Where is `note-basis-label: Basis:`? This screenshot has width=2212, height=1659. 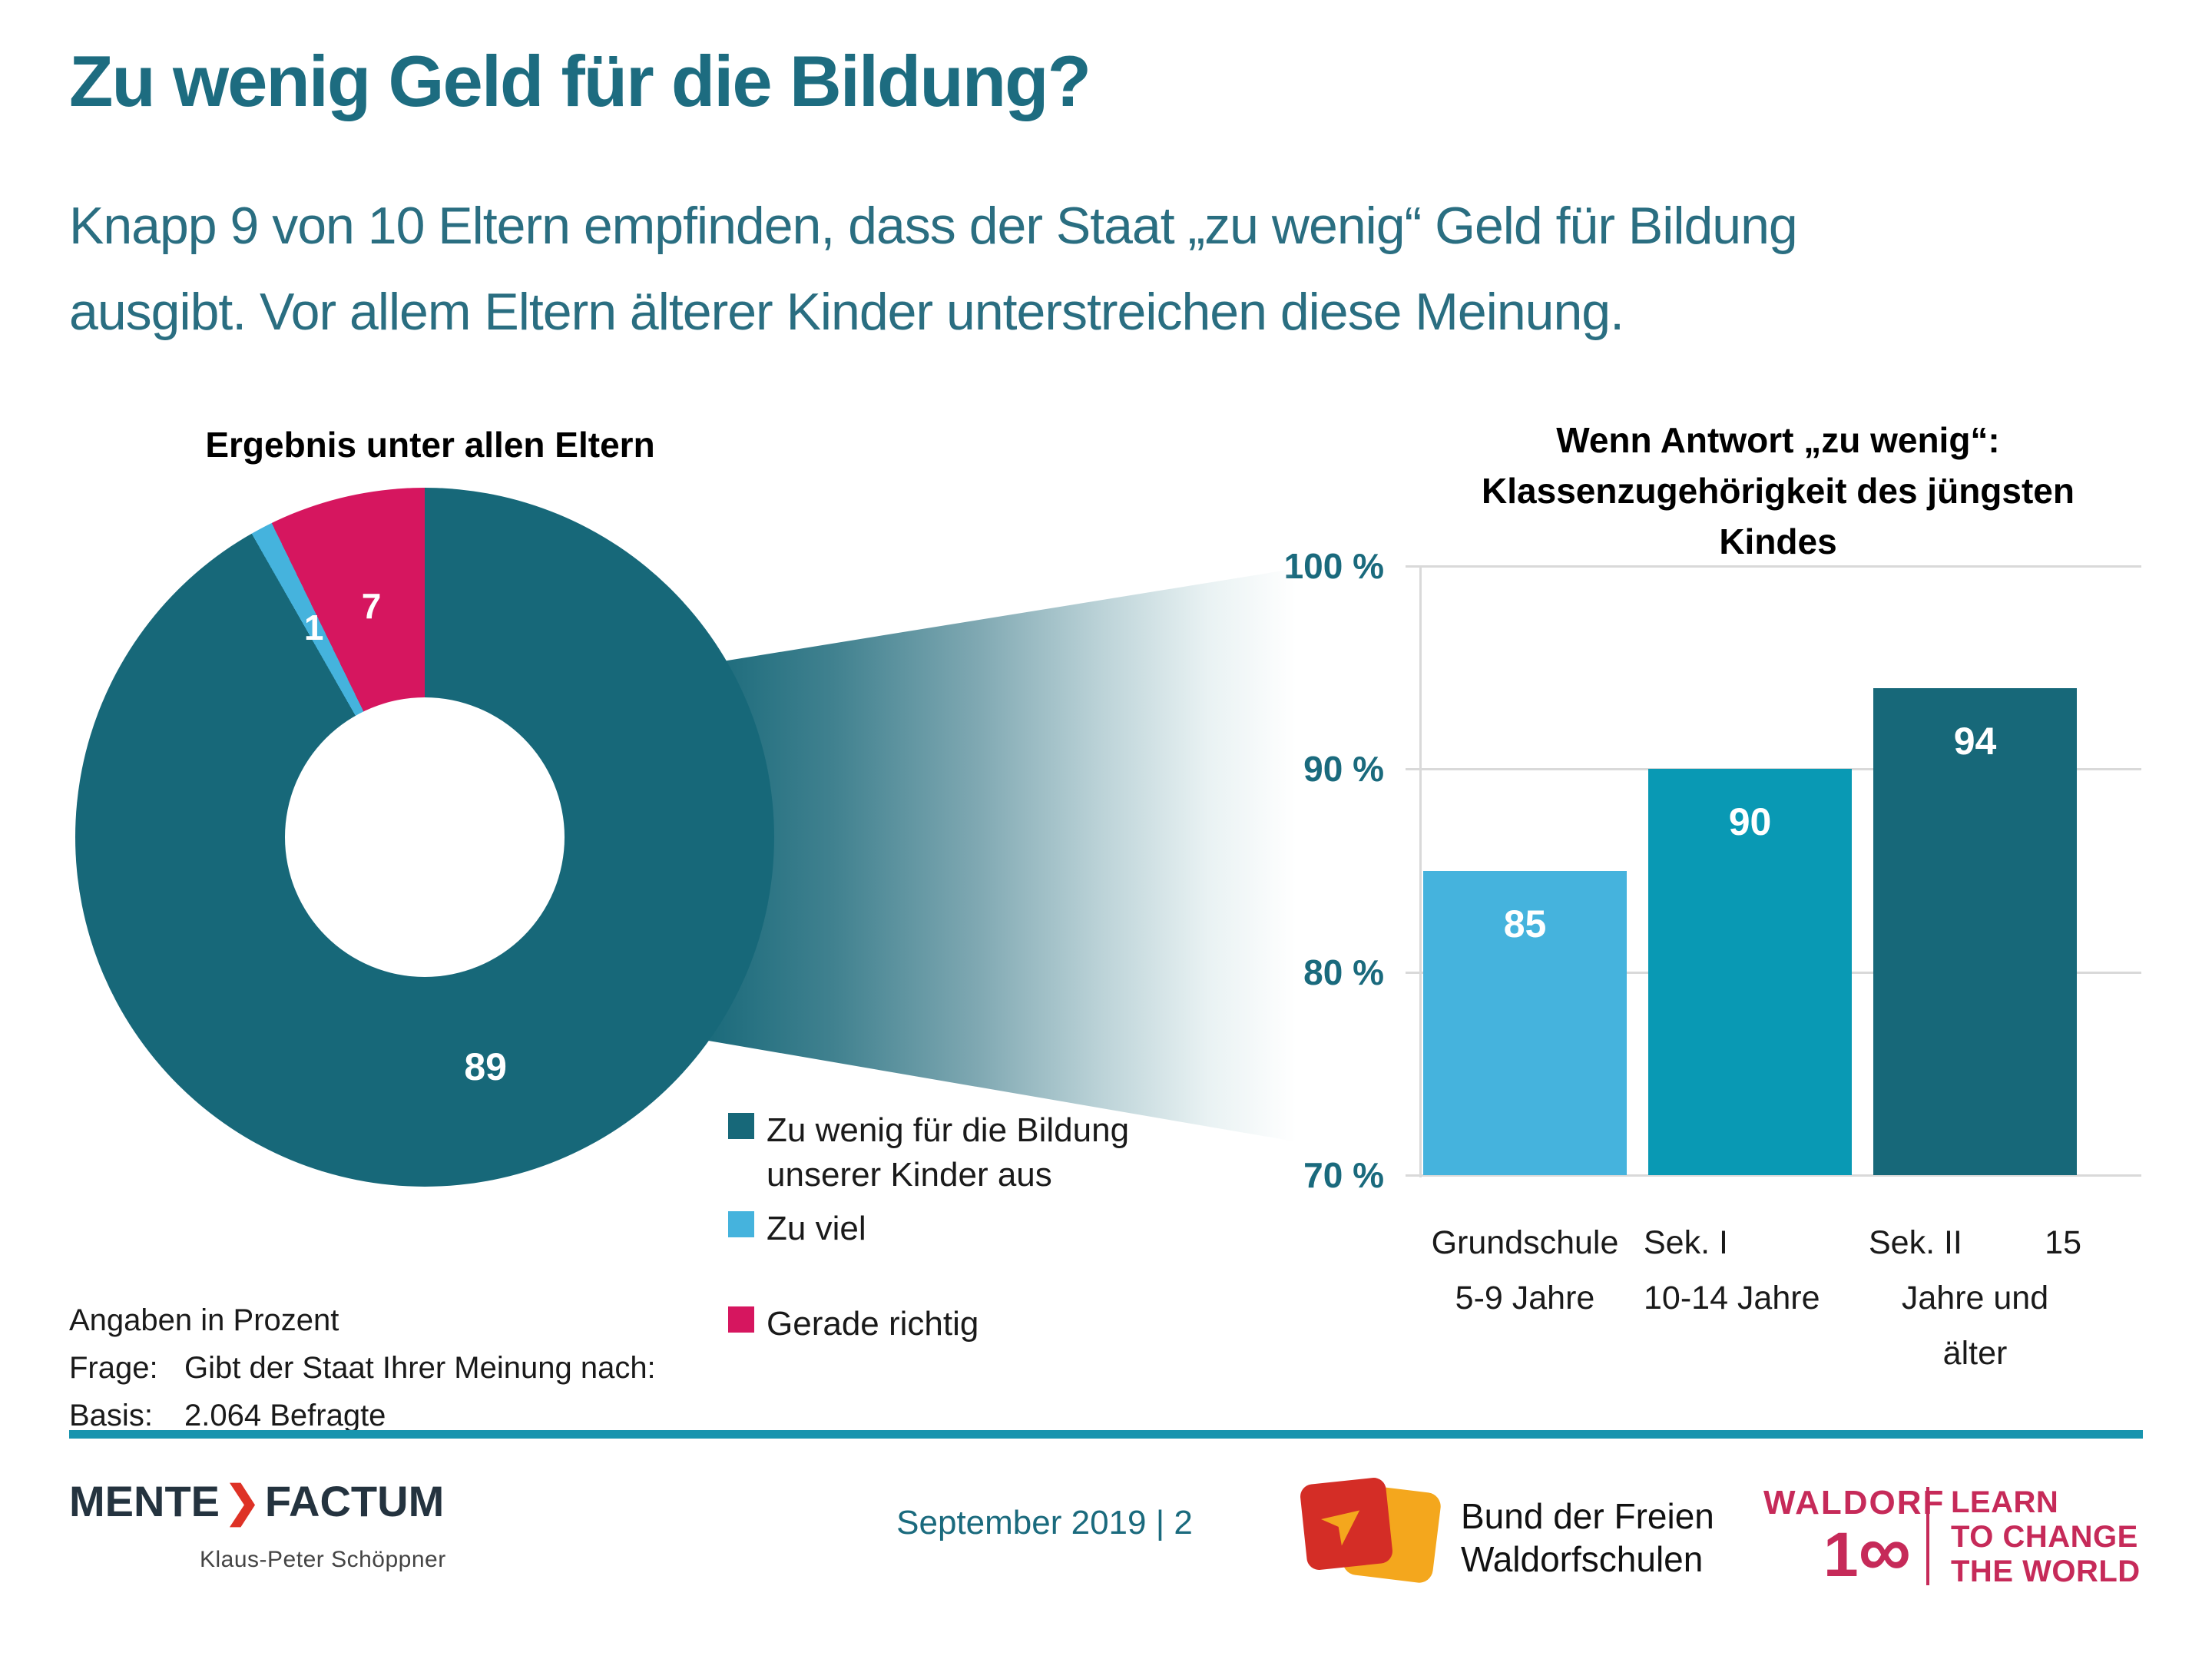 note-basis-label: Basis: is located at coordinates (111, 1416).